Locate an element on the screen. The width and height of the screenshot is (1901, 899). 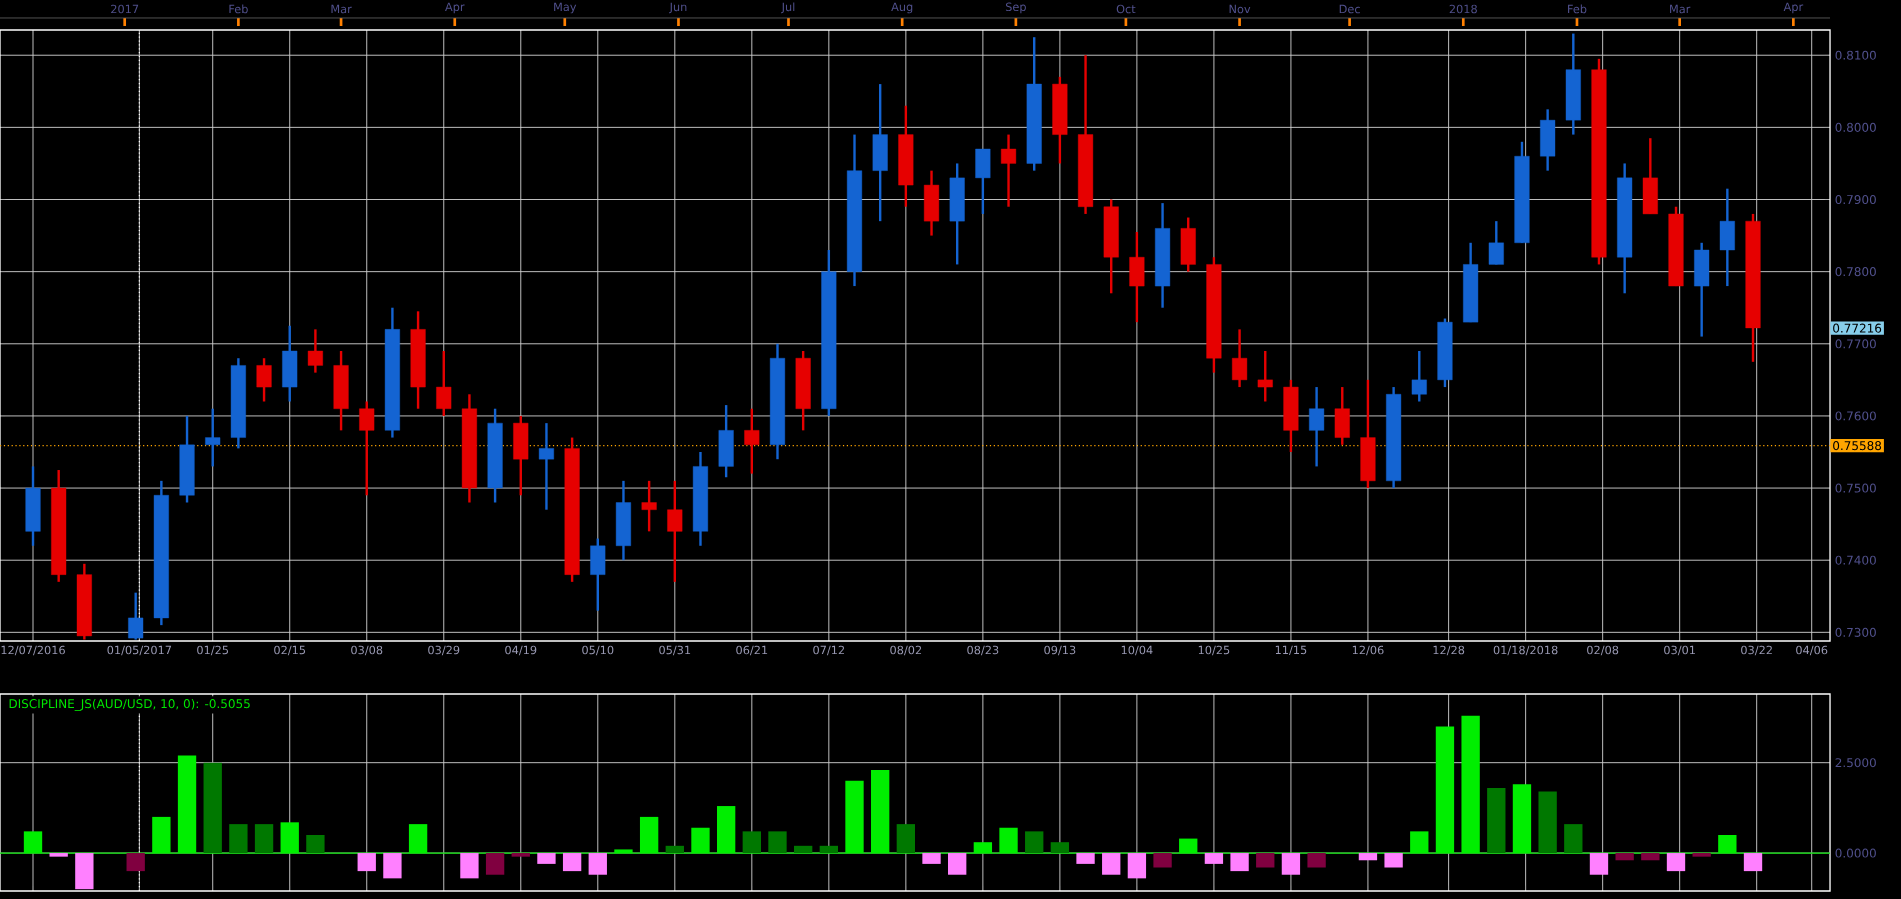
x-tick-label: 05/31 is located at coordinates (675, 650).